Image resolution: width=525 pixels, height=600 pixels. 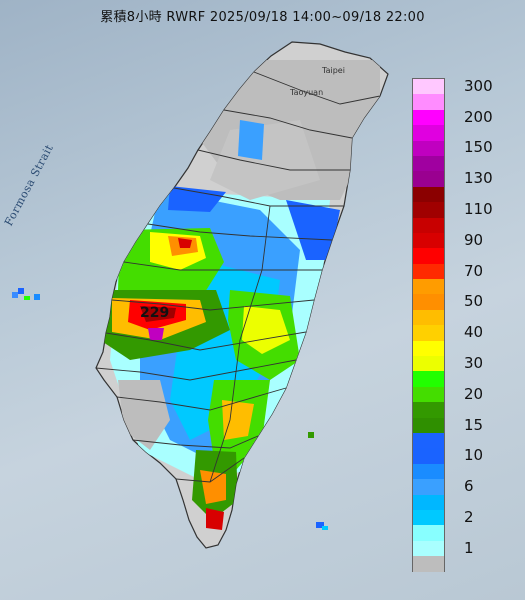 I want to click on legend-label: 10, so click(x=474, y=455).